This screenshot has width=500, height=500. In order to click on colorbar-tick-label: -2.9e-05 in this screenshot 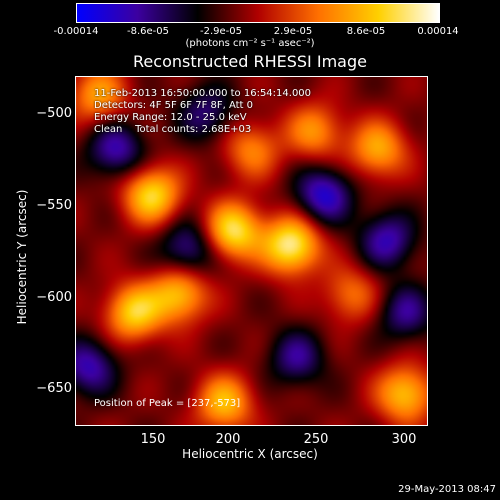, I will do `click(221, 31)`.